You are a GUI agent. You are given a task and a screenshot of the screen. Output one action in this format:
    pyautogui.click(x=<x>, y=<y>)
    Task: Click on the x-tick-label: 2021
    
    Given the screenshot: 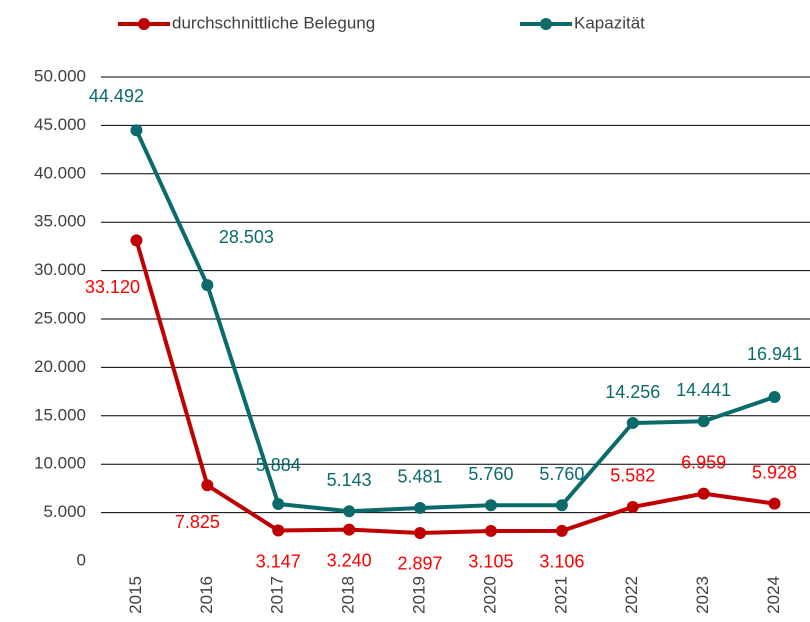 What is the action you would take?
    pyautogui.click(x=560, y=595)
    